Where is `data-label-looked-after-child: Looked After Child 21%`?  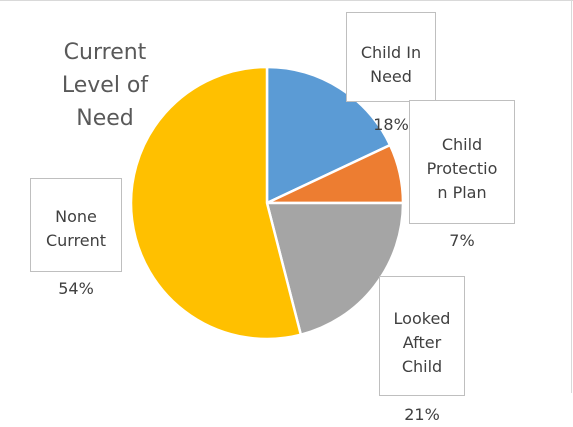 data-label-looked-after-child: Looked After Child 21% is located at coordinates (422, 350).